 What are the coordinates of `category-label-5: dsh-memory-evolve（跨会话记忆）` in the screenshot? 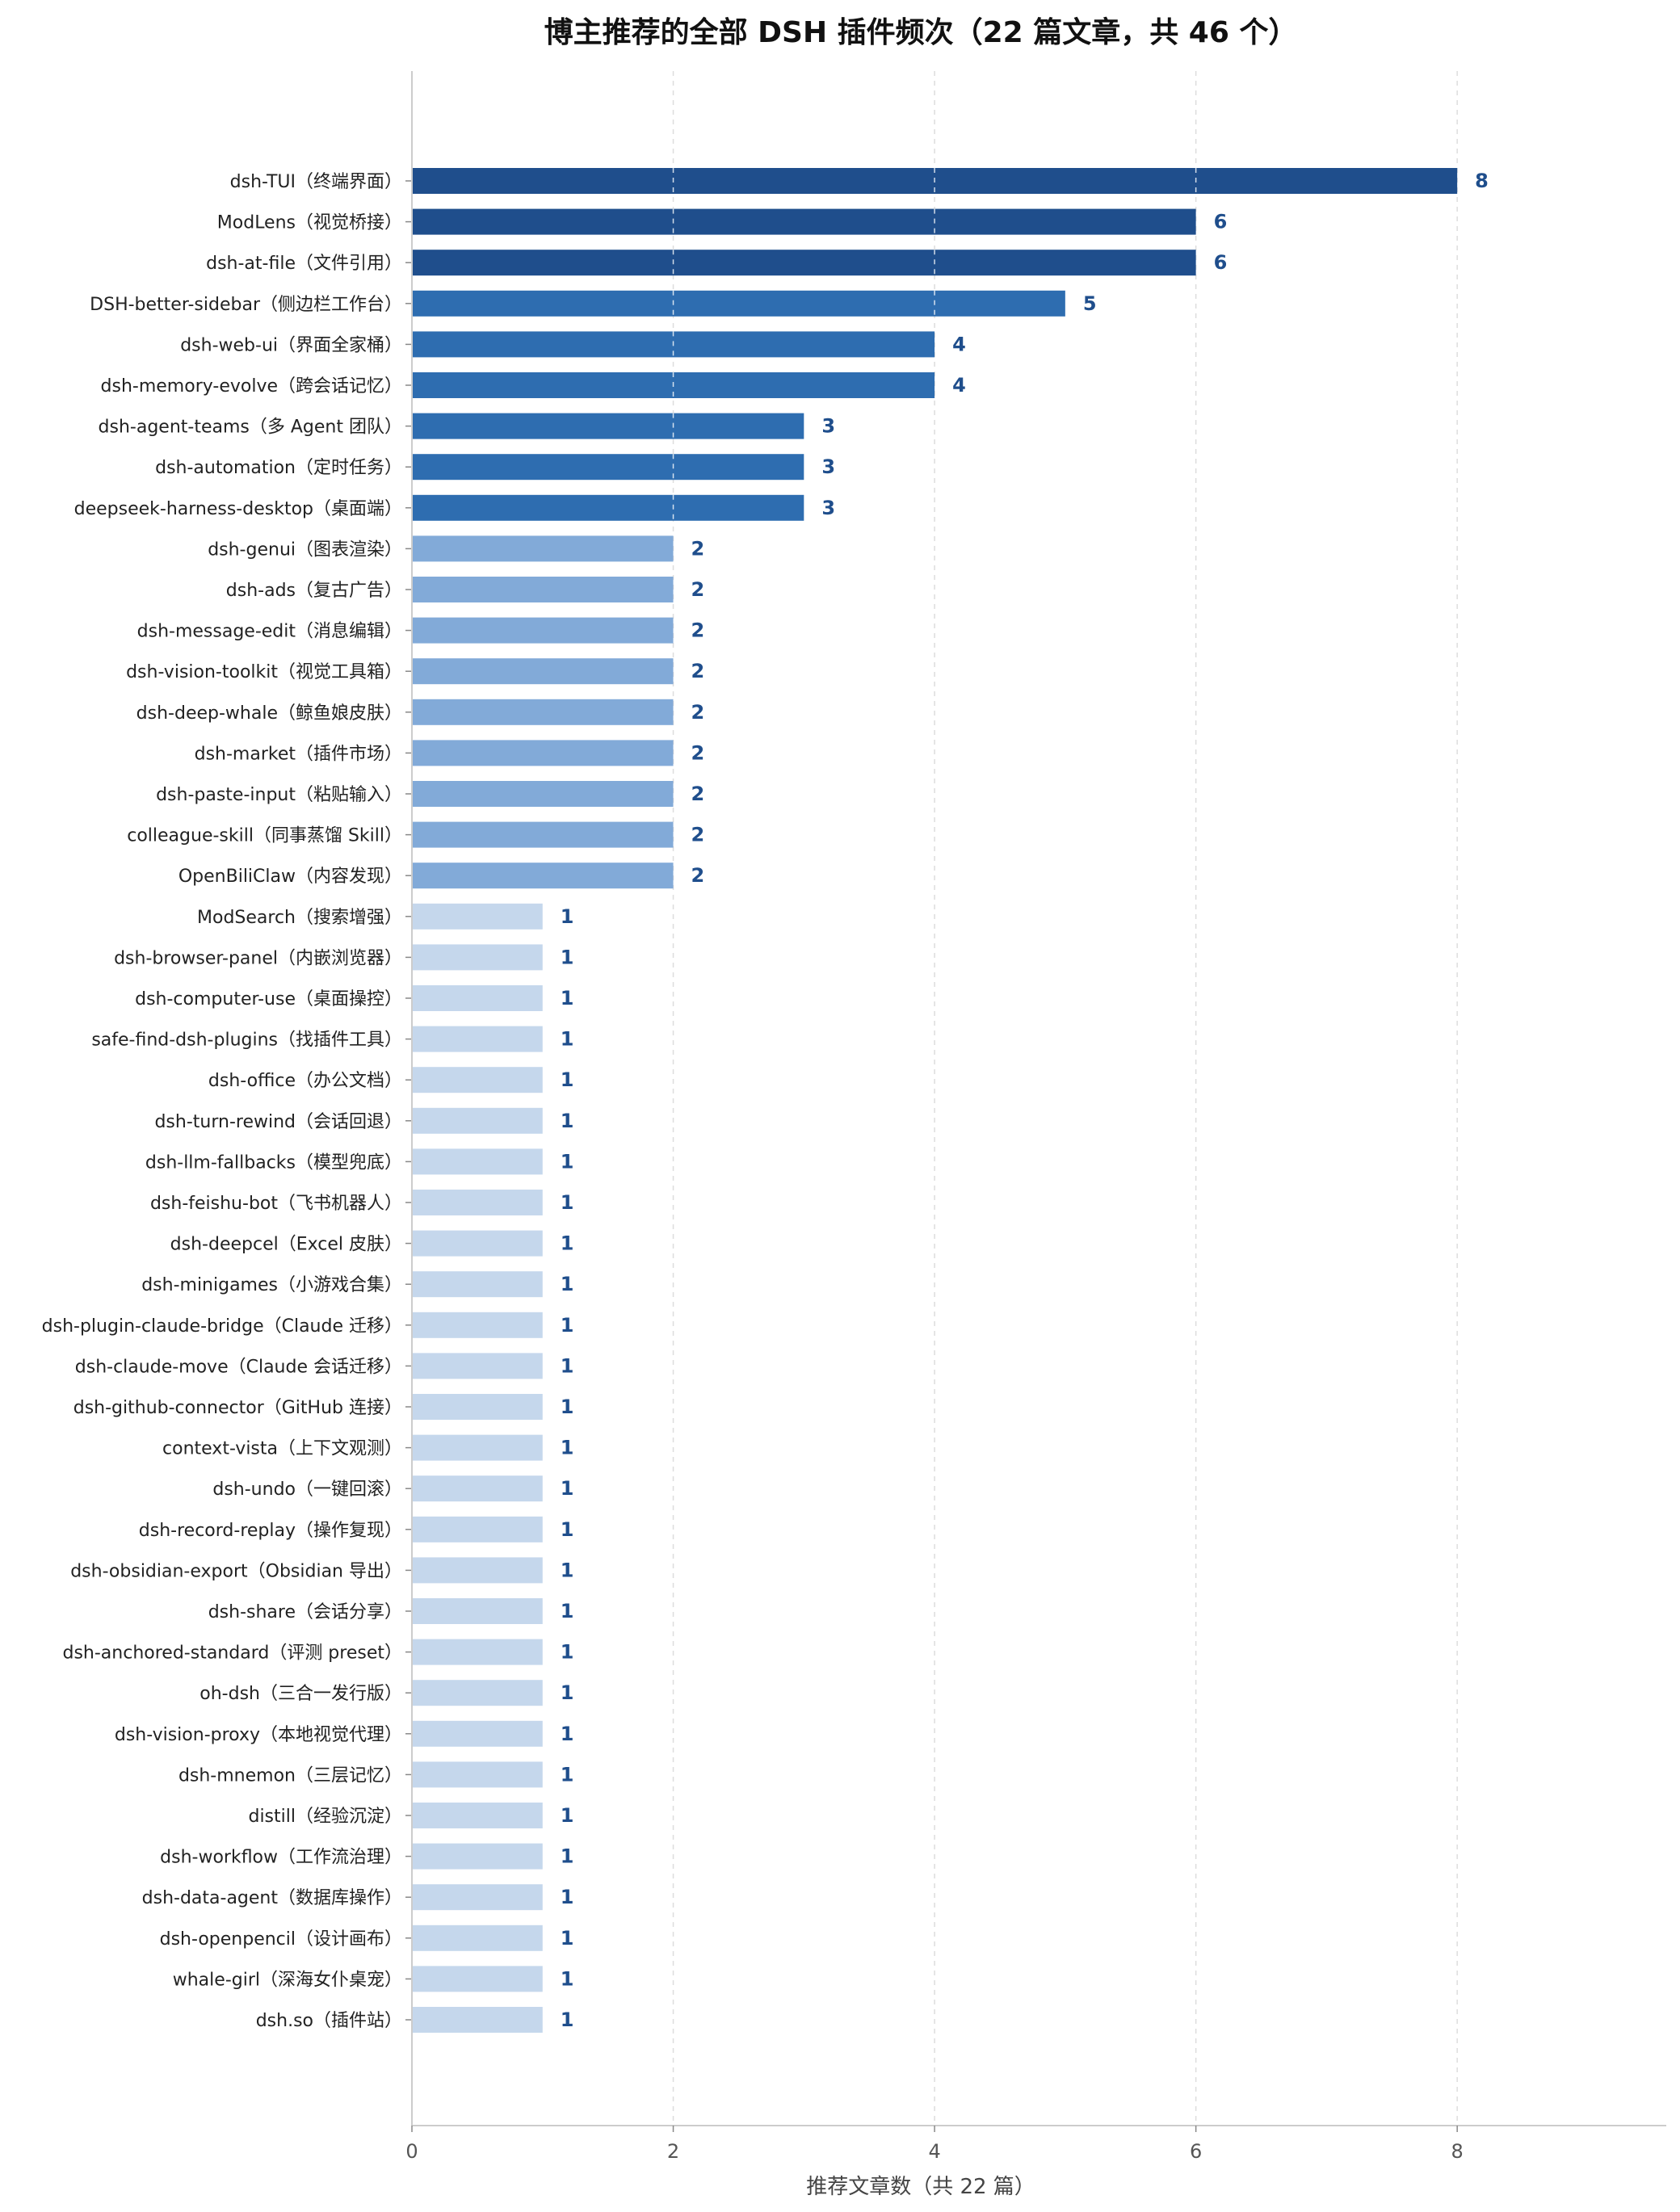 It's located at (252, 386).